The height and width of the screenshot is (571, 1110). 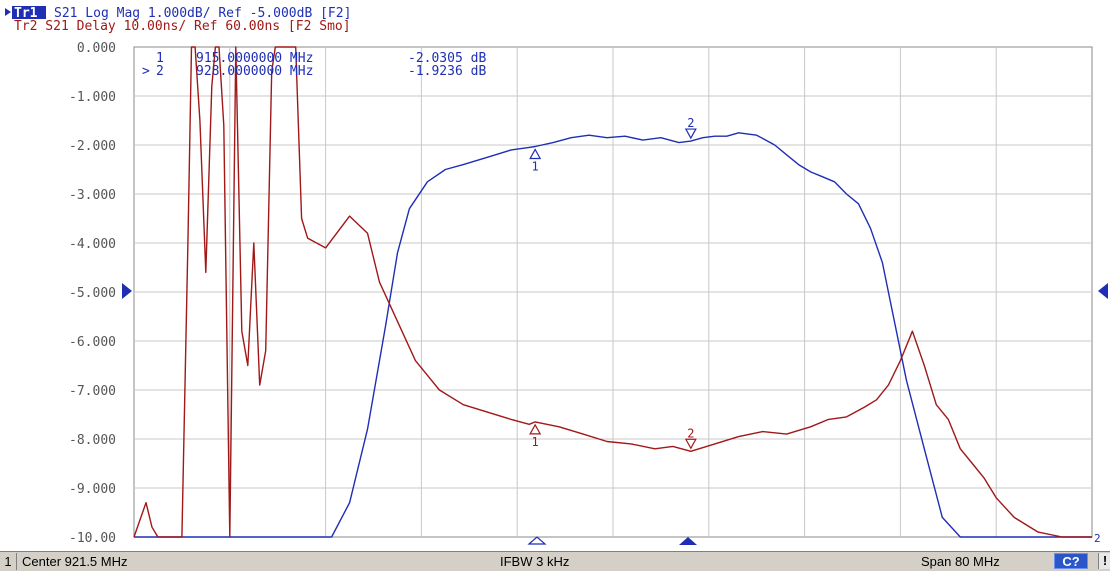 I want to click on marker-1-freq: 915.0000000 MHz, so click(x=254, y=58).